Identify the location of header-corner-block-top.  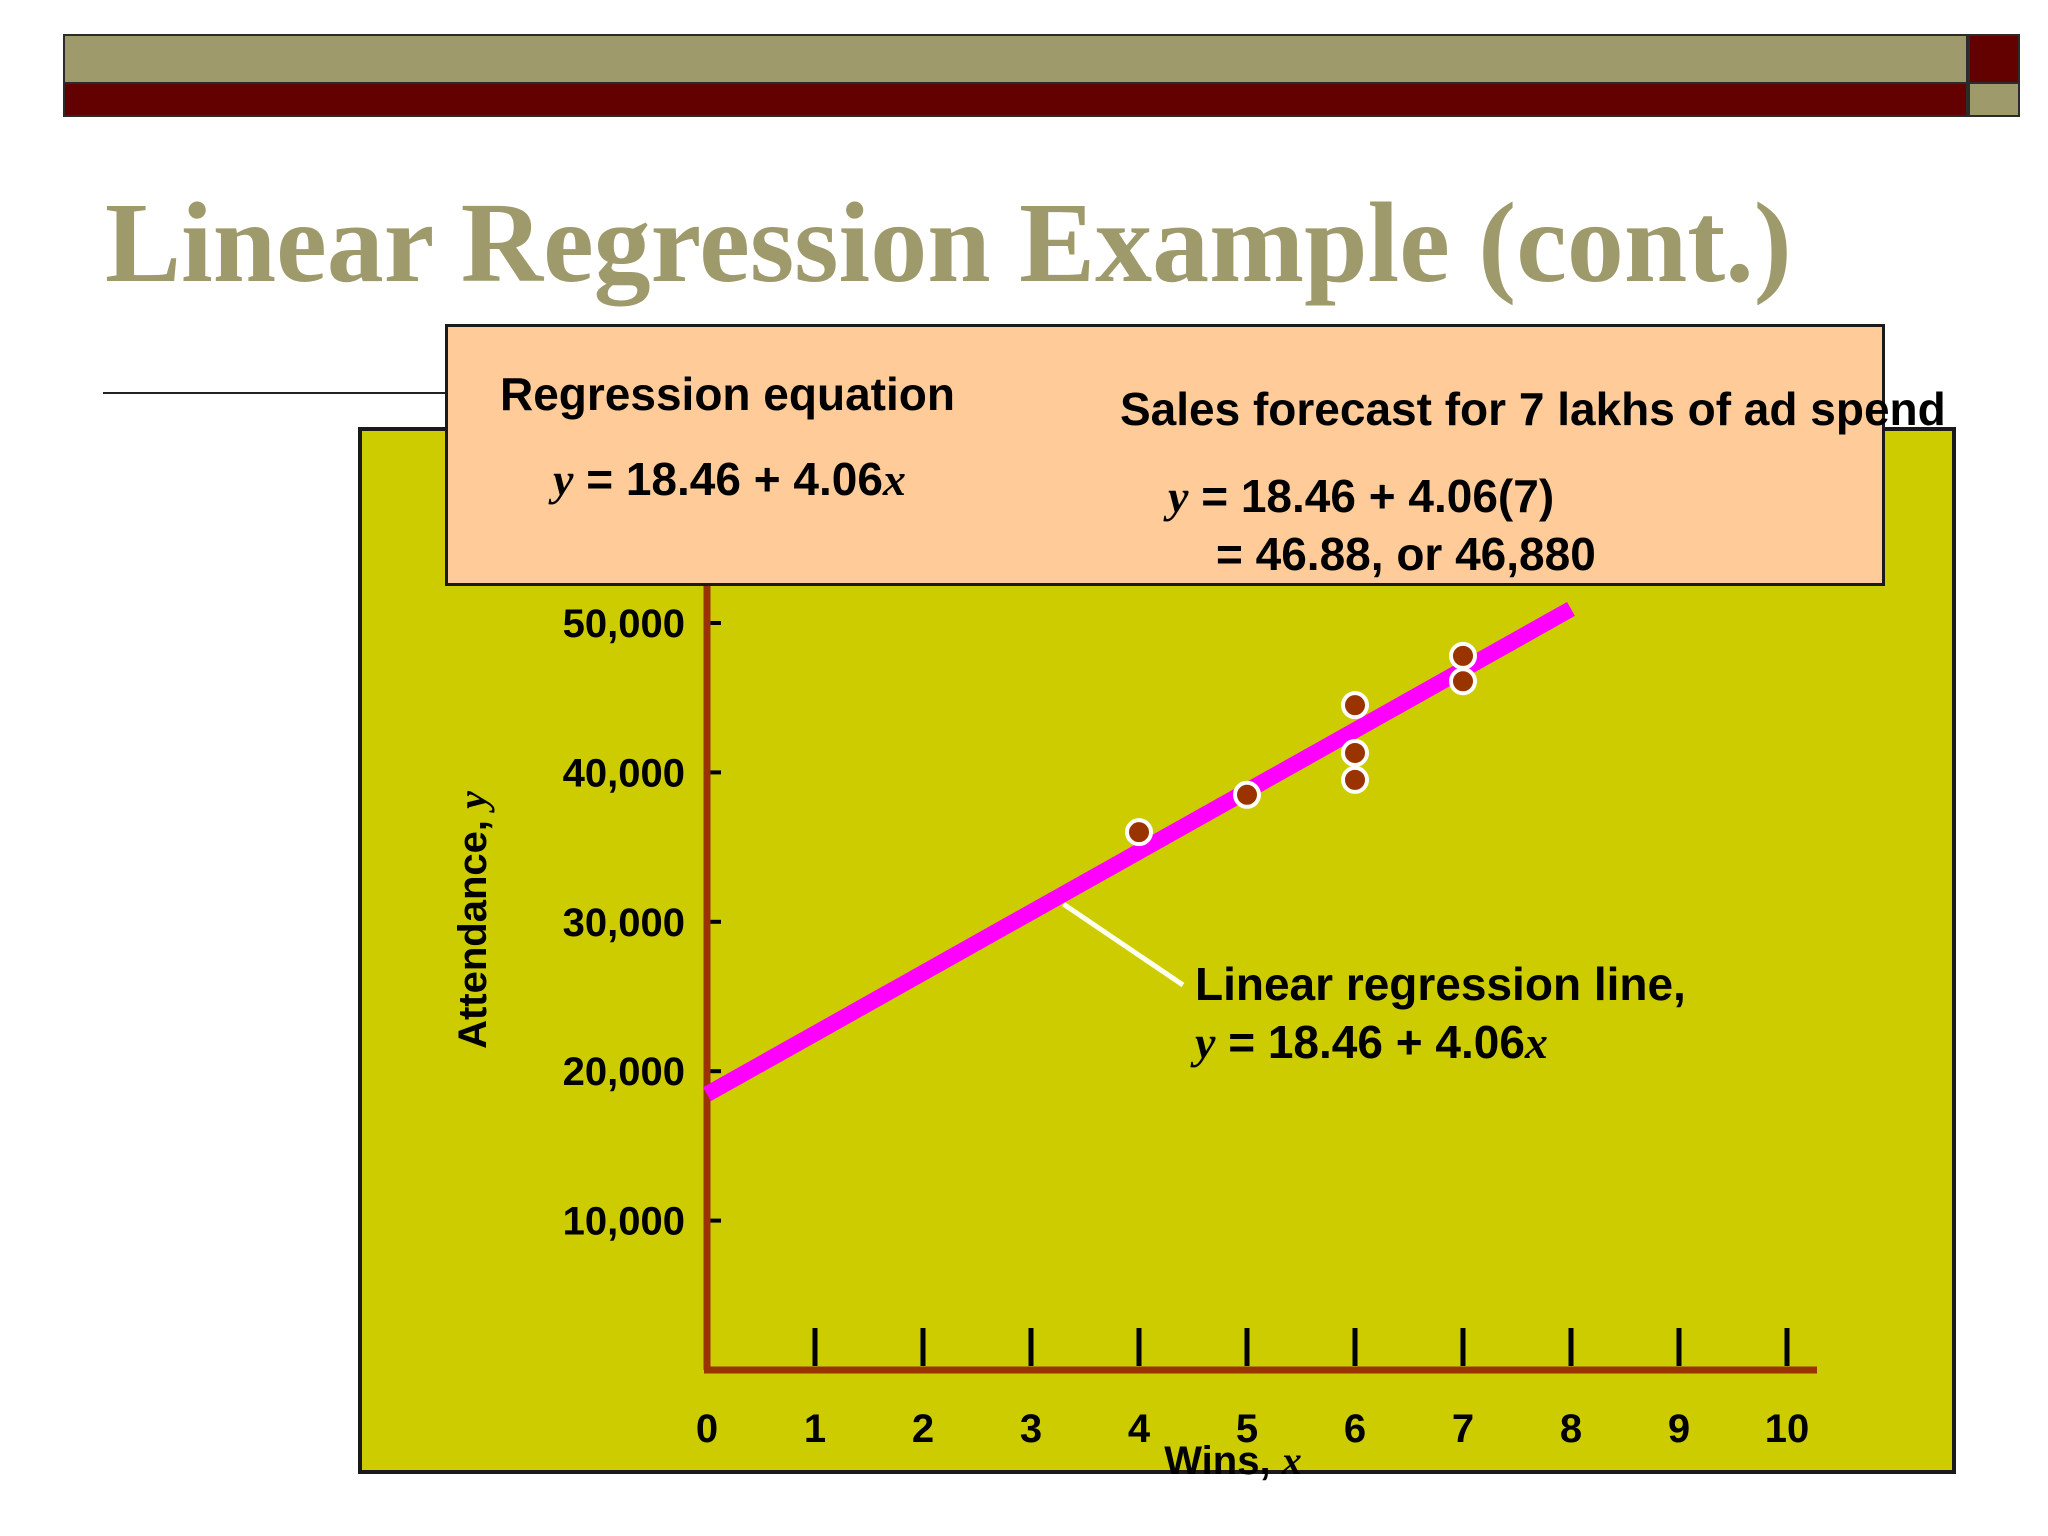
(1994, 59).